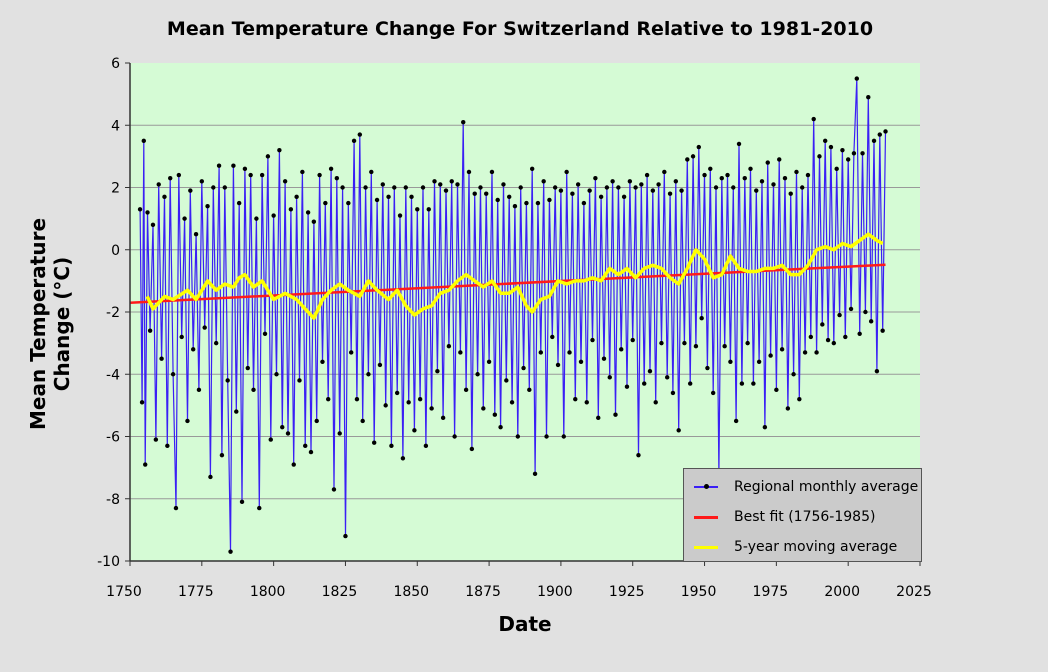 The height and width of the screenshot is (672, 1048). What do you see at coordinates (115, 251) in the screenshot?
I see `y-tick-label: 0` at bounding box center [115, 251].